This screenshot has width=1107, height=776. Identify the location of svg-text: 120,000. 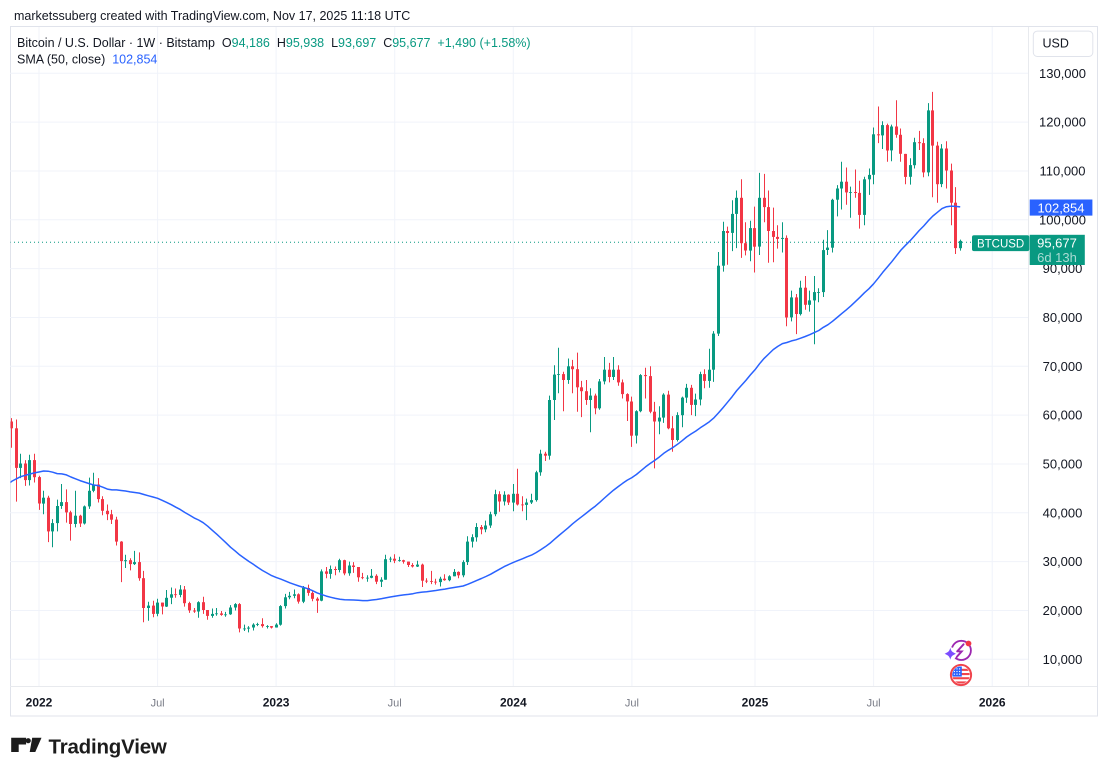
(1062, 122).